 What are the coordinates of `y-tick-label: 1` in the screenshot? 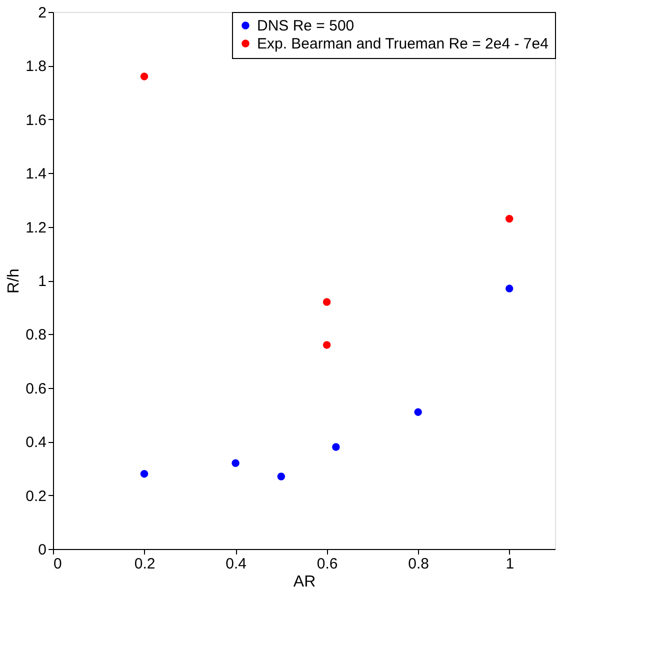 It's located at (42, 281).